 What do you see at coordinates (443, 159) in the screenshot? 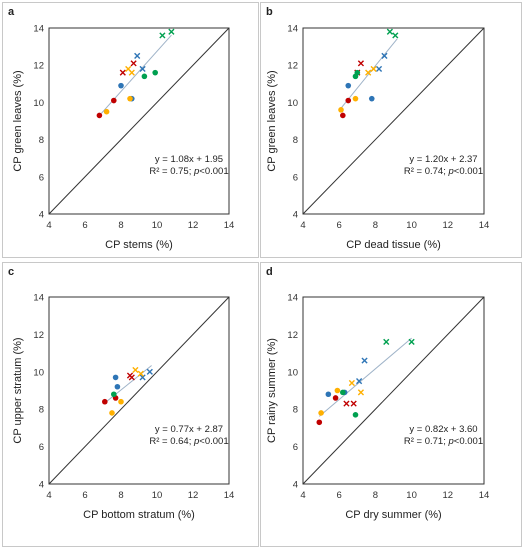
I see `regression-equation: y = 1.20x + 2.37` at bounding box center [443, 159].